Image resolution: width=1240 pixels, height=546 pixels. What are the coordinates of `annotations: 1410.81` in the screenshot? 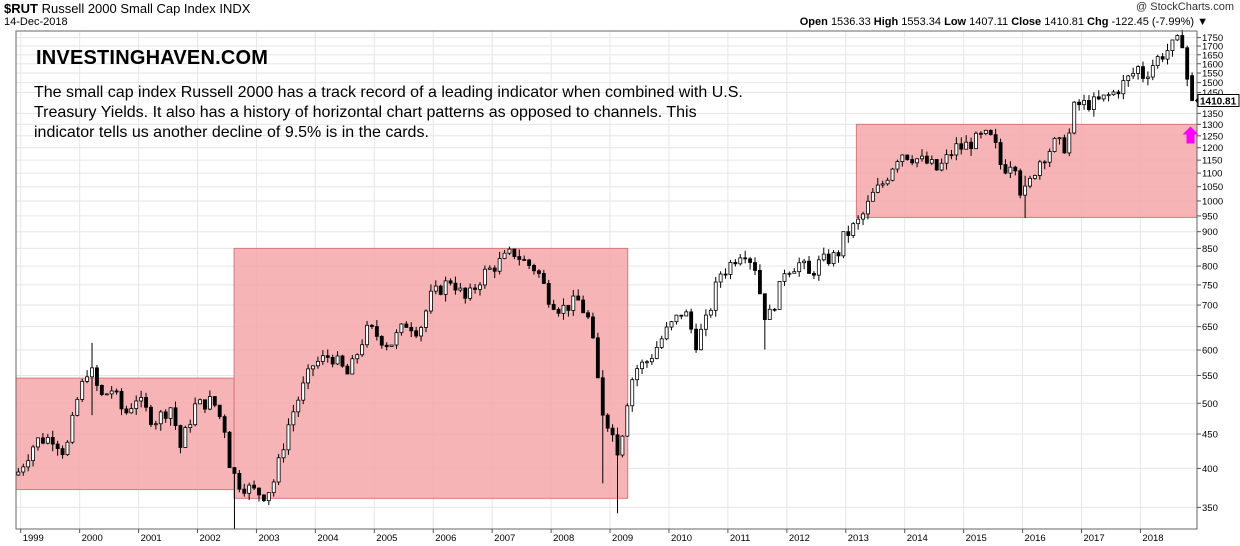 It's located at (1211, 118).